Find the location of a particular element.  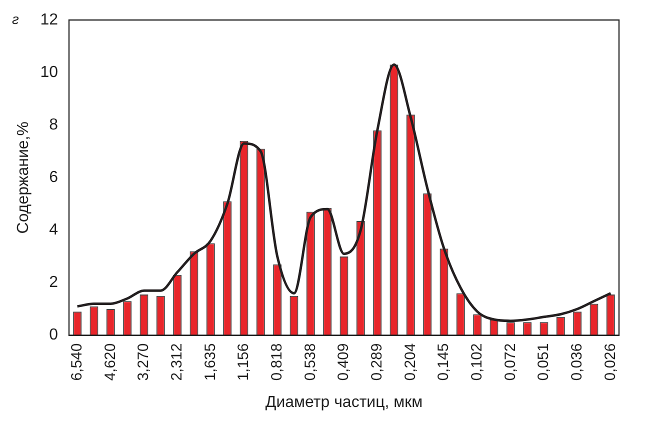

x-tick-label: 0,026 is located at coordinates (610, 362).